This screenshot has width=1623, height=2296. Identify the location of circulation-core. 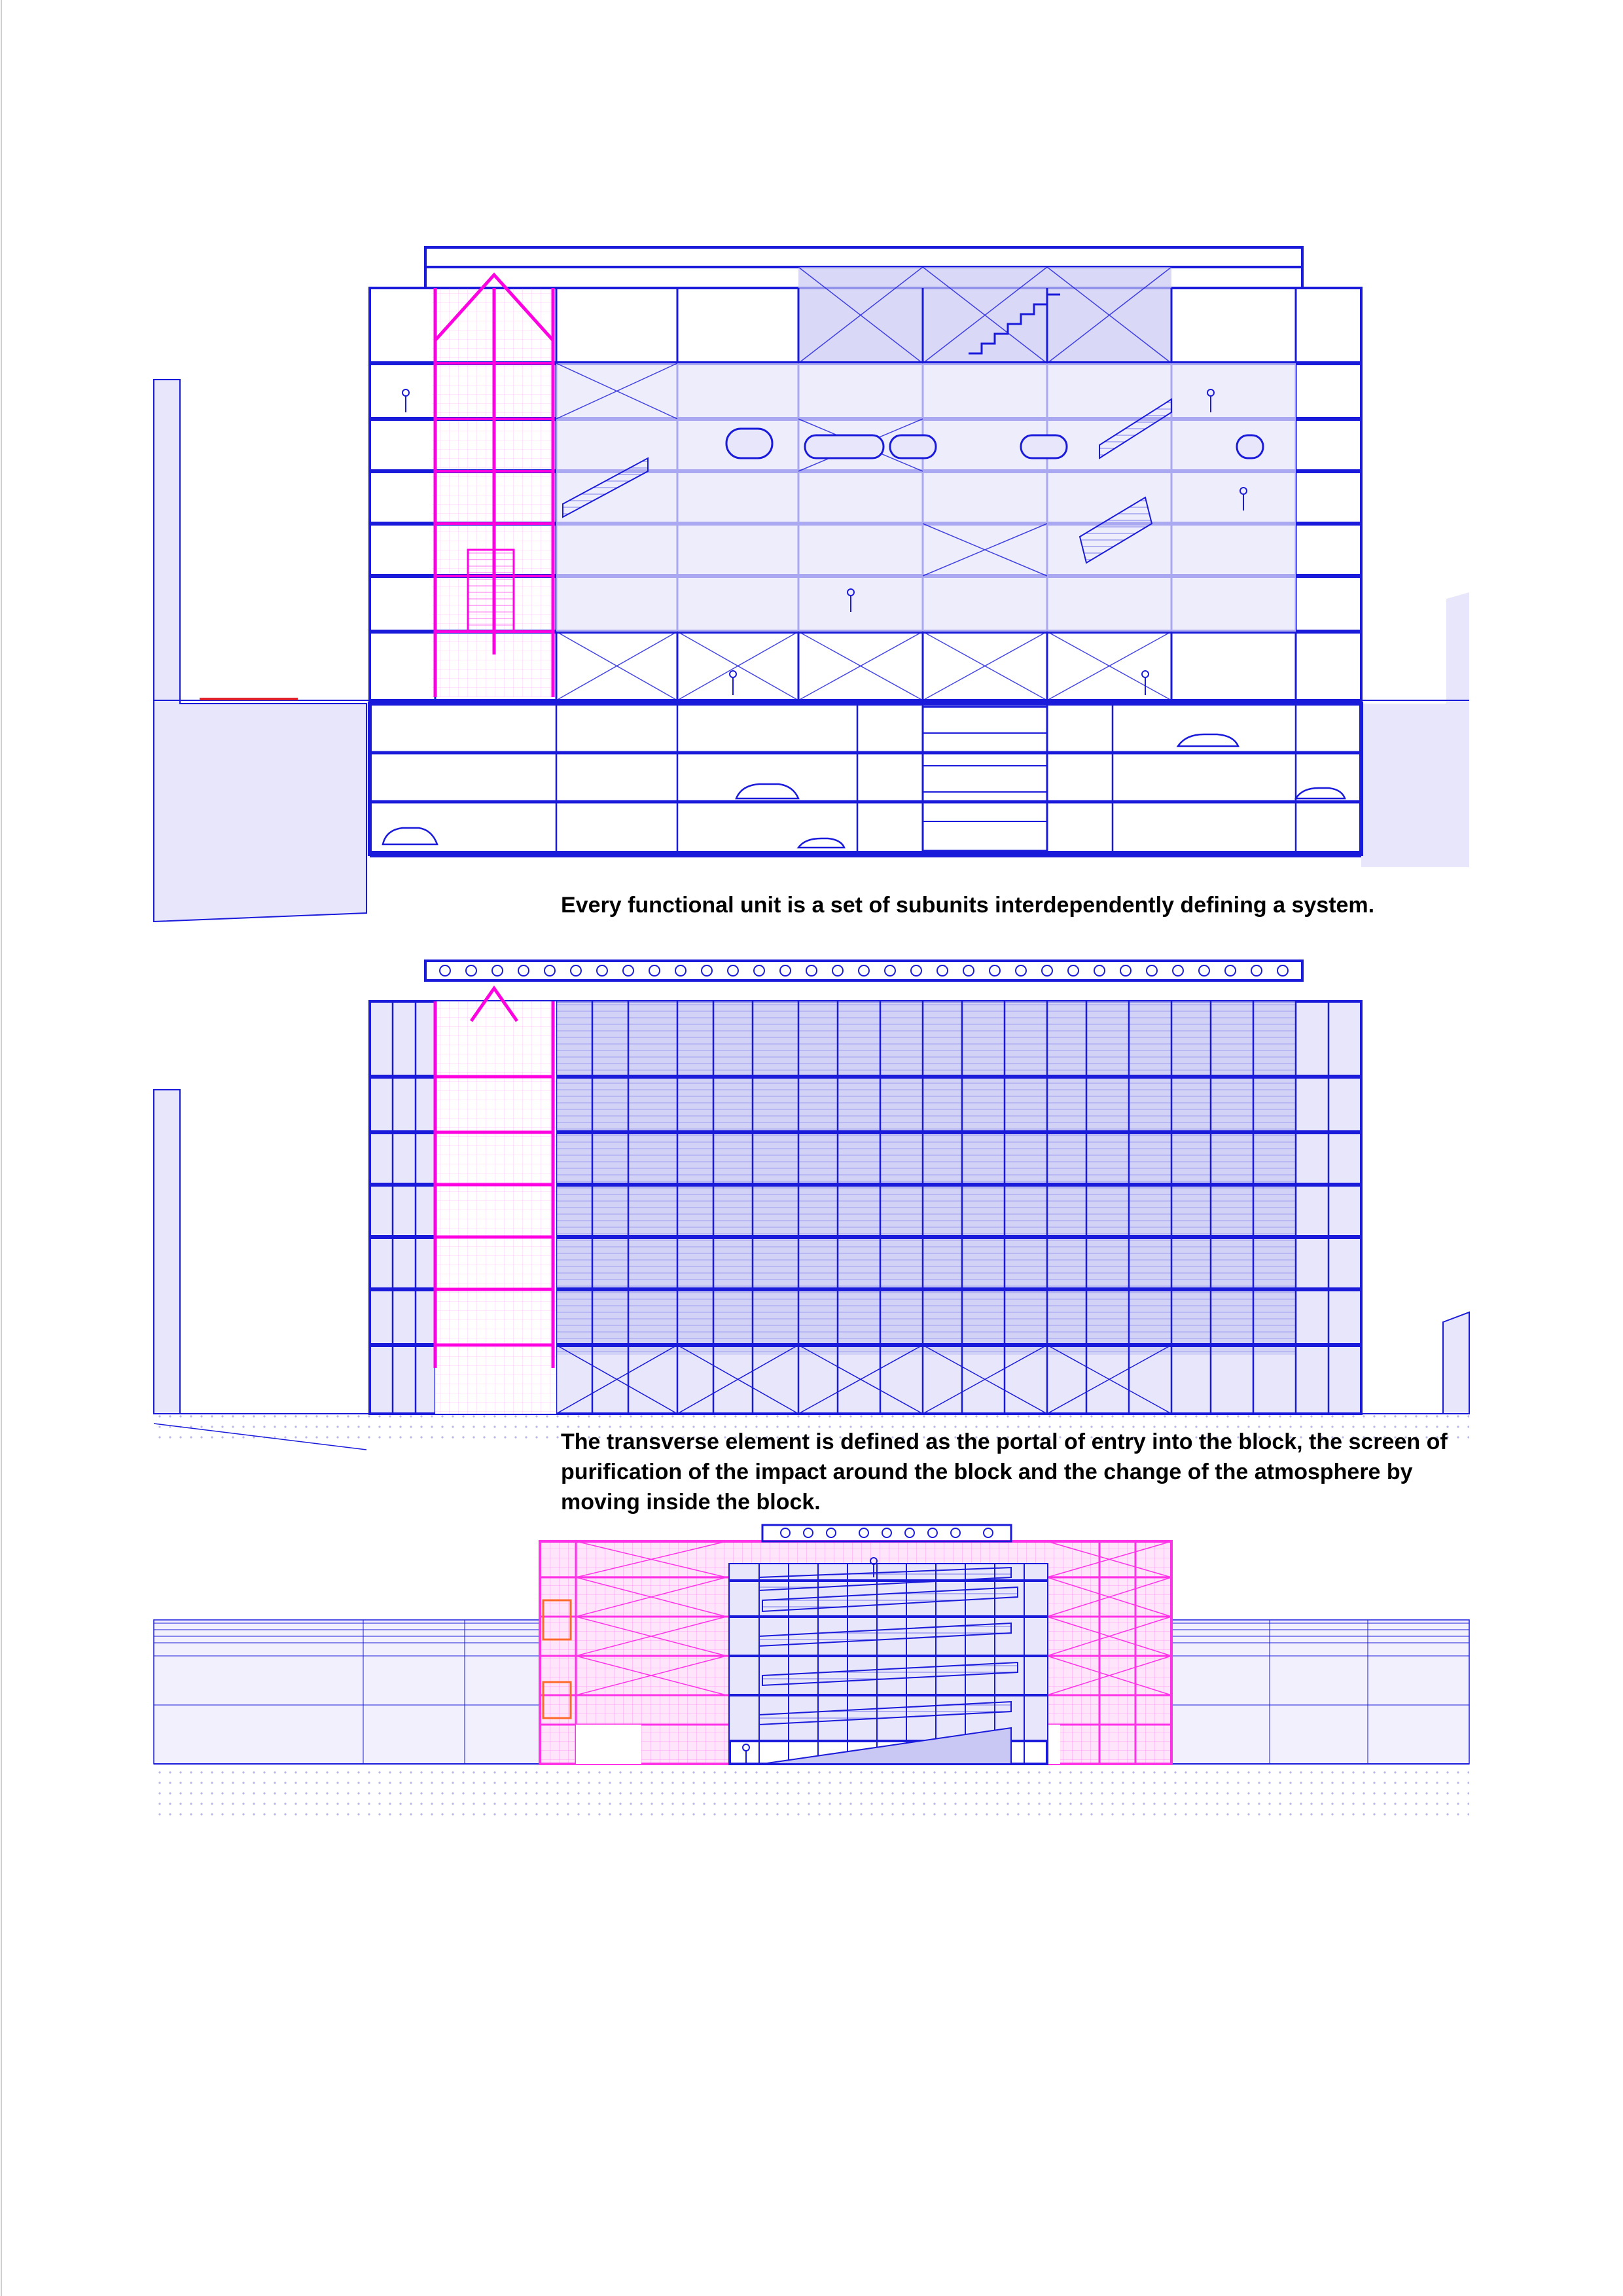
(494, 484).